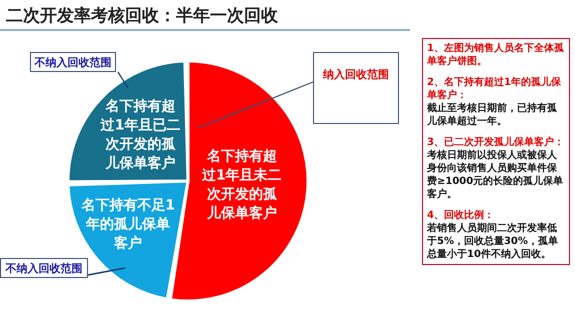  Describe the element at coordinates (494, 89) in the screenshot. I see `text: 2、名下持有超过1年的孤儿保单客户：` at that location.